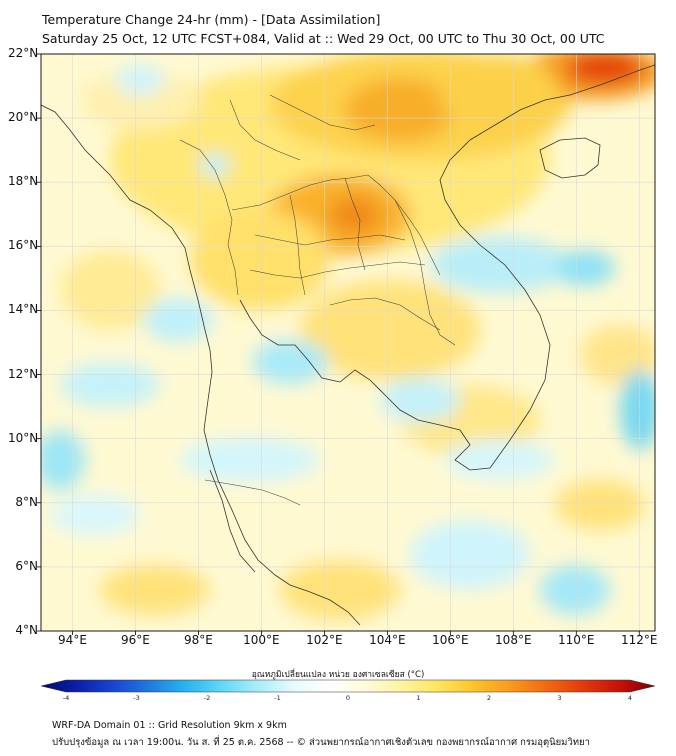 The height and width of the screenshot is (756, 676). Describe the element at coordinates (26, 565) in the screenshot. I see `lat-label: 6°N` at that location.